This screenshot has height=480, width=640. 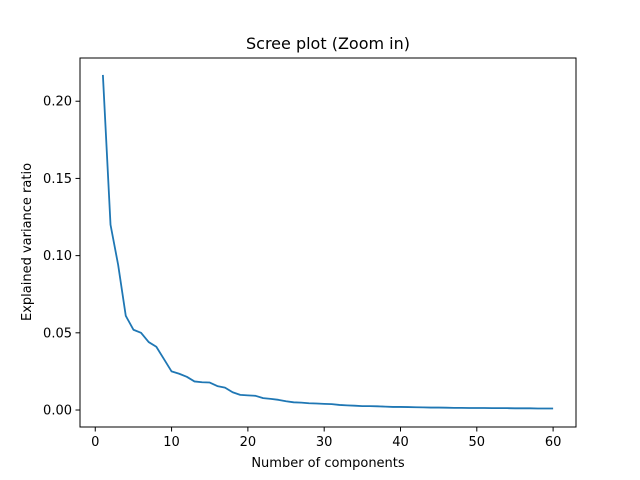 What do you see at coordinates (553, 442) in the screenshot?
I see `x-tick-label: 60` at bounding box center [553, 442].